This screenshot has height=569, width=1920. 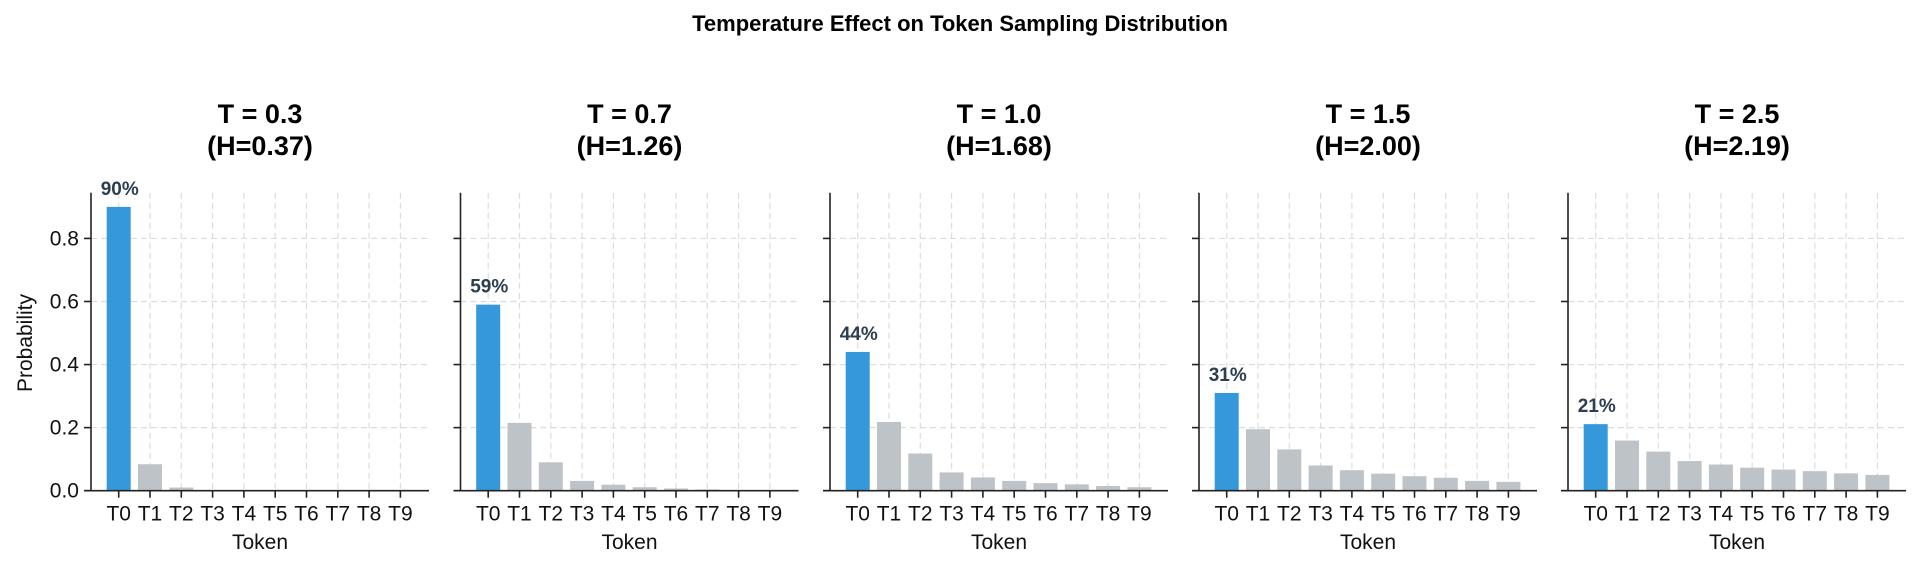 What do you see at coordinates (1737, 146) in the screenshot?
I see `panel-title-line2: (H=2.19)` at bounding box center [1737, 146].